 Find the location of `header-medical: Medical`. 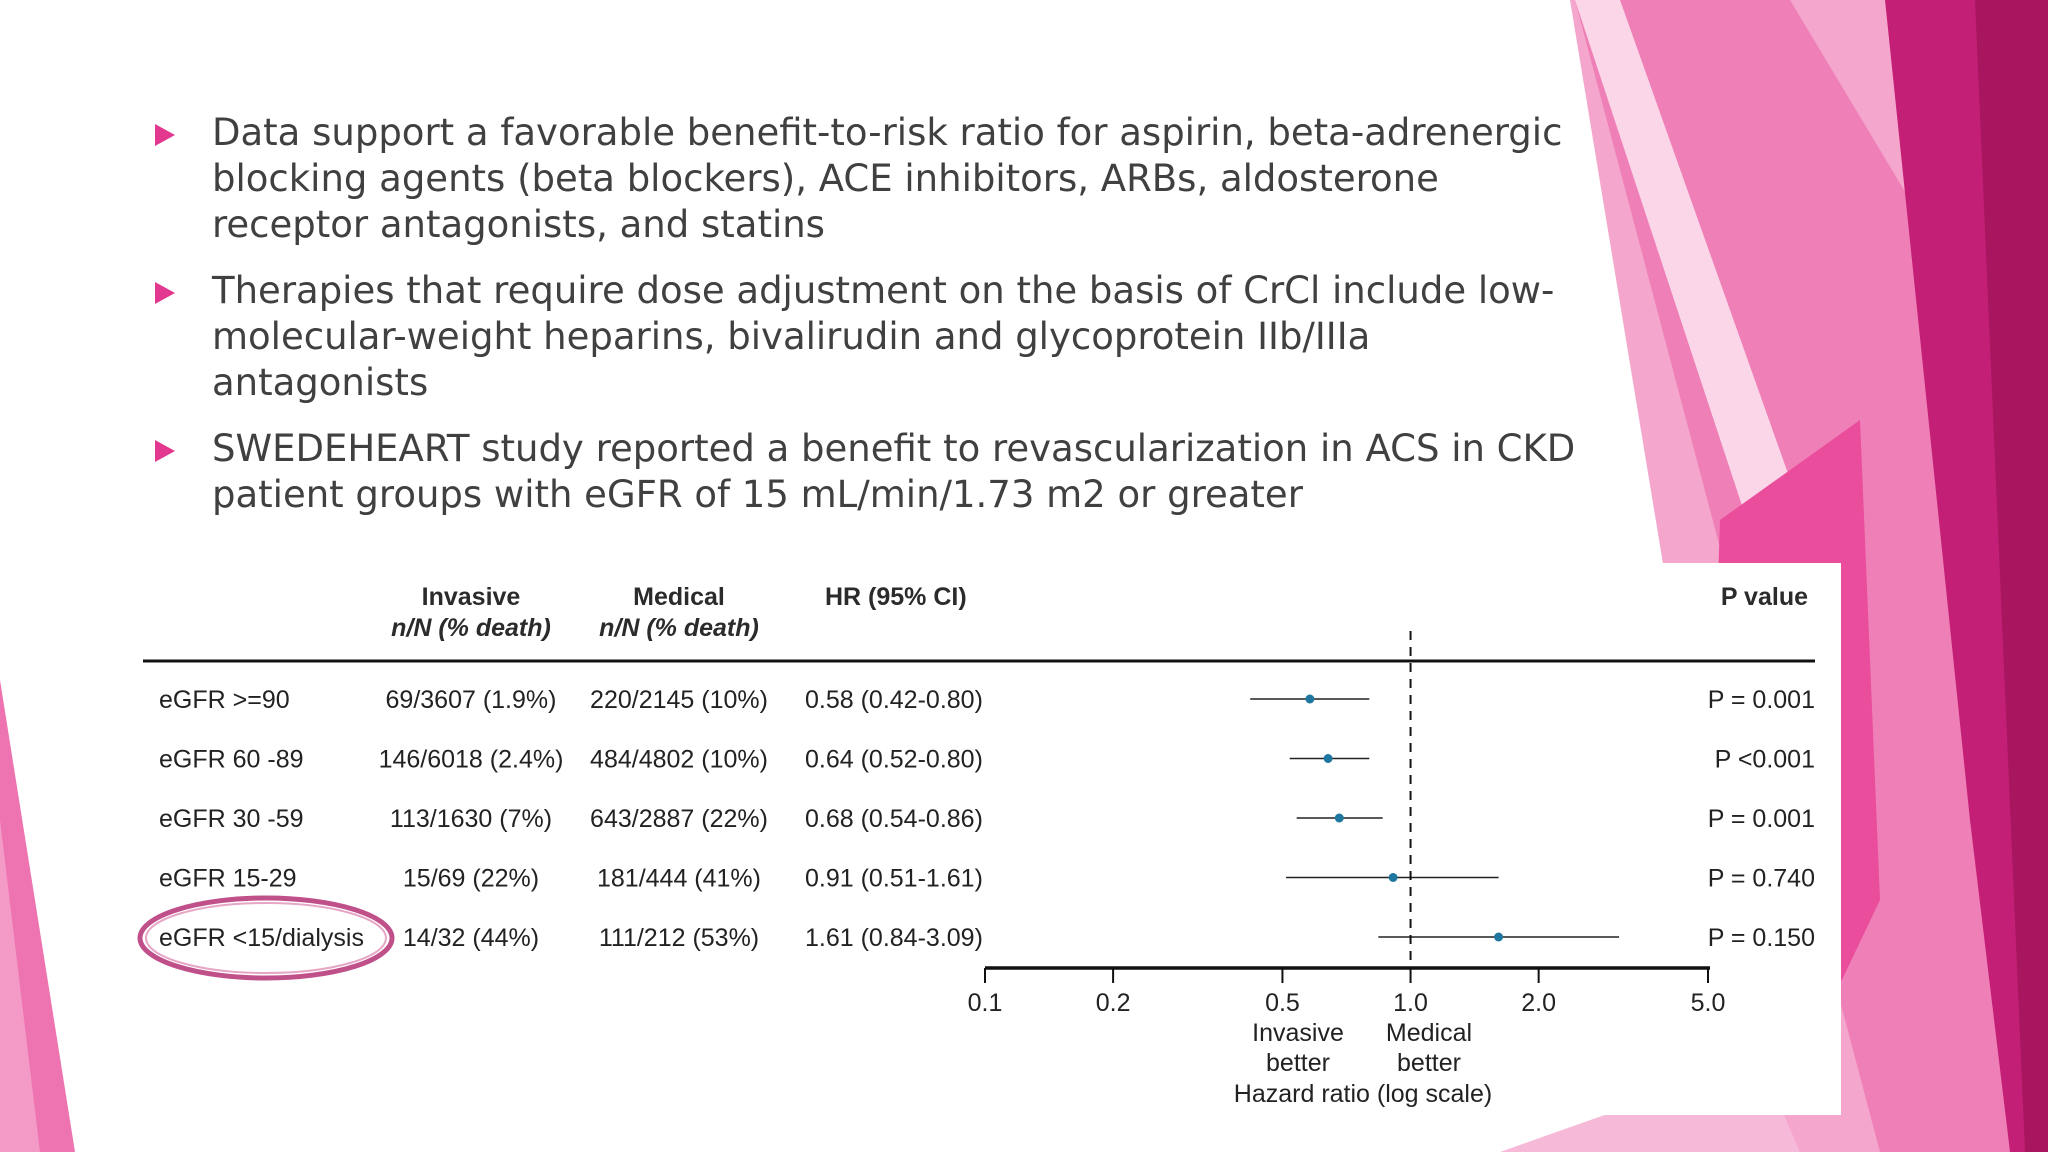

header-medical: Medical is located at coordinates (679, 597).